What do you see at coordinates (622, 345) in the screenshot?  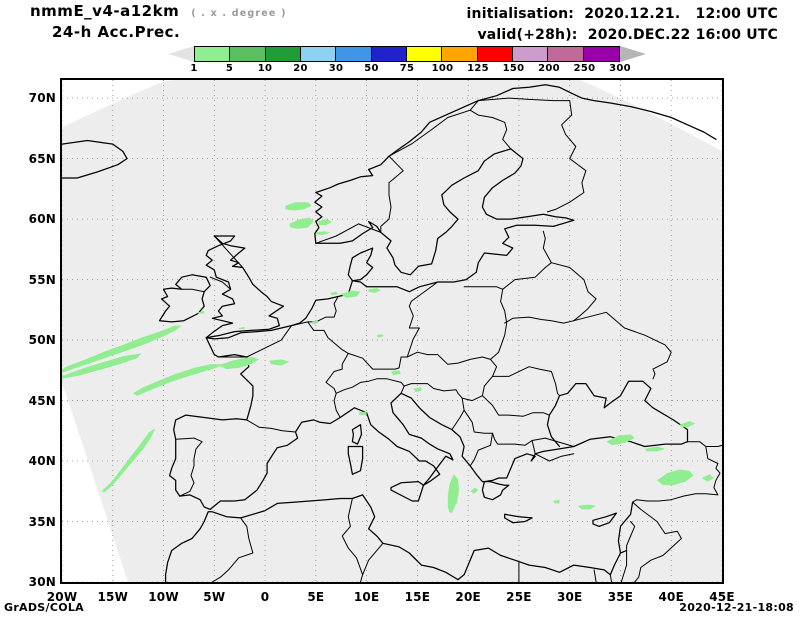 I see `border-ukraine-russia` at bounding box center [622, 345].